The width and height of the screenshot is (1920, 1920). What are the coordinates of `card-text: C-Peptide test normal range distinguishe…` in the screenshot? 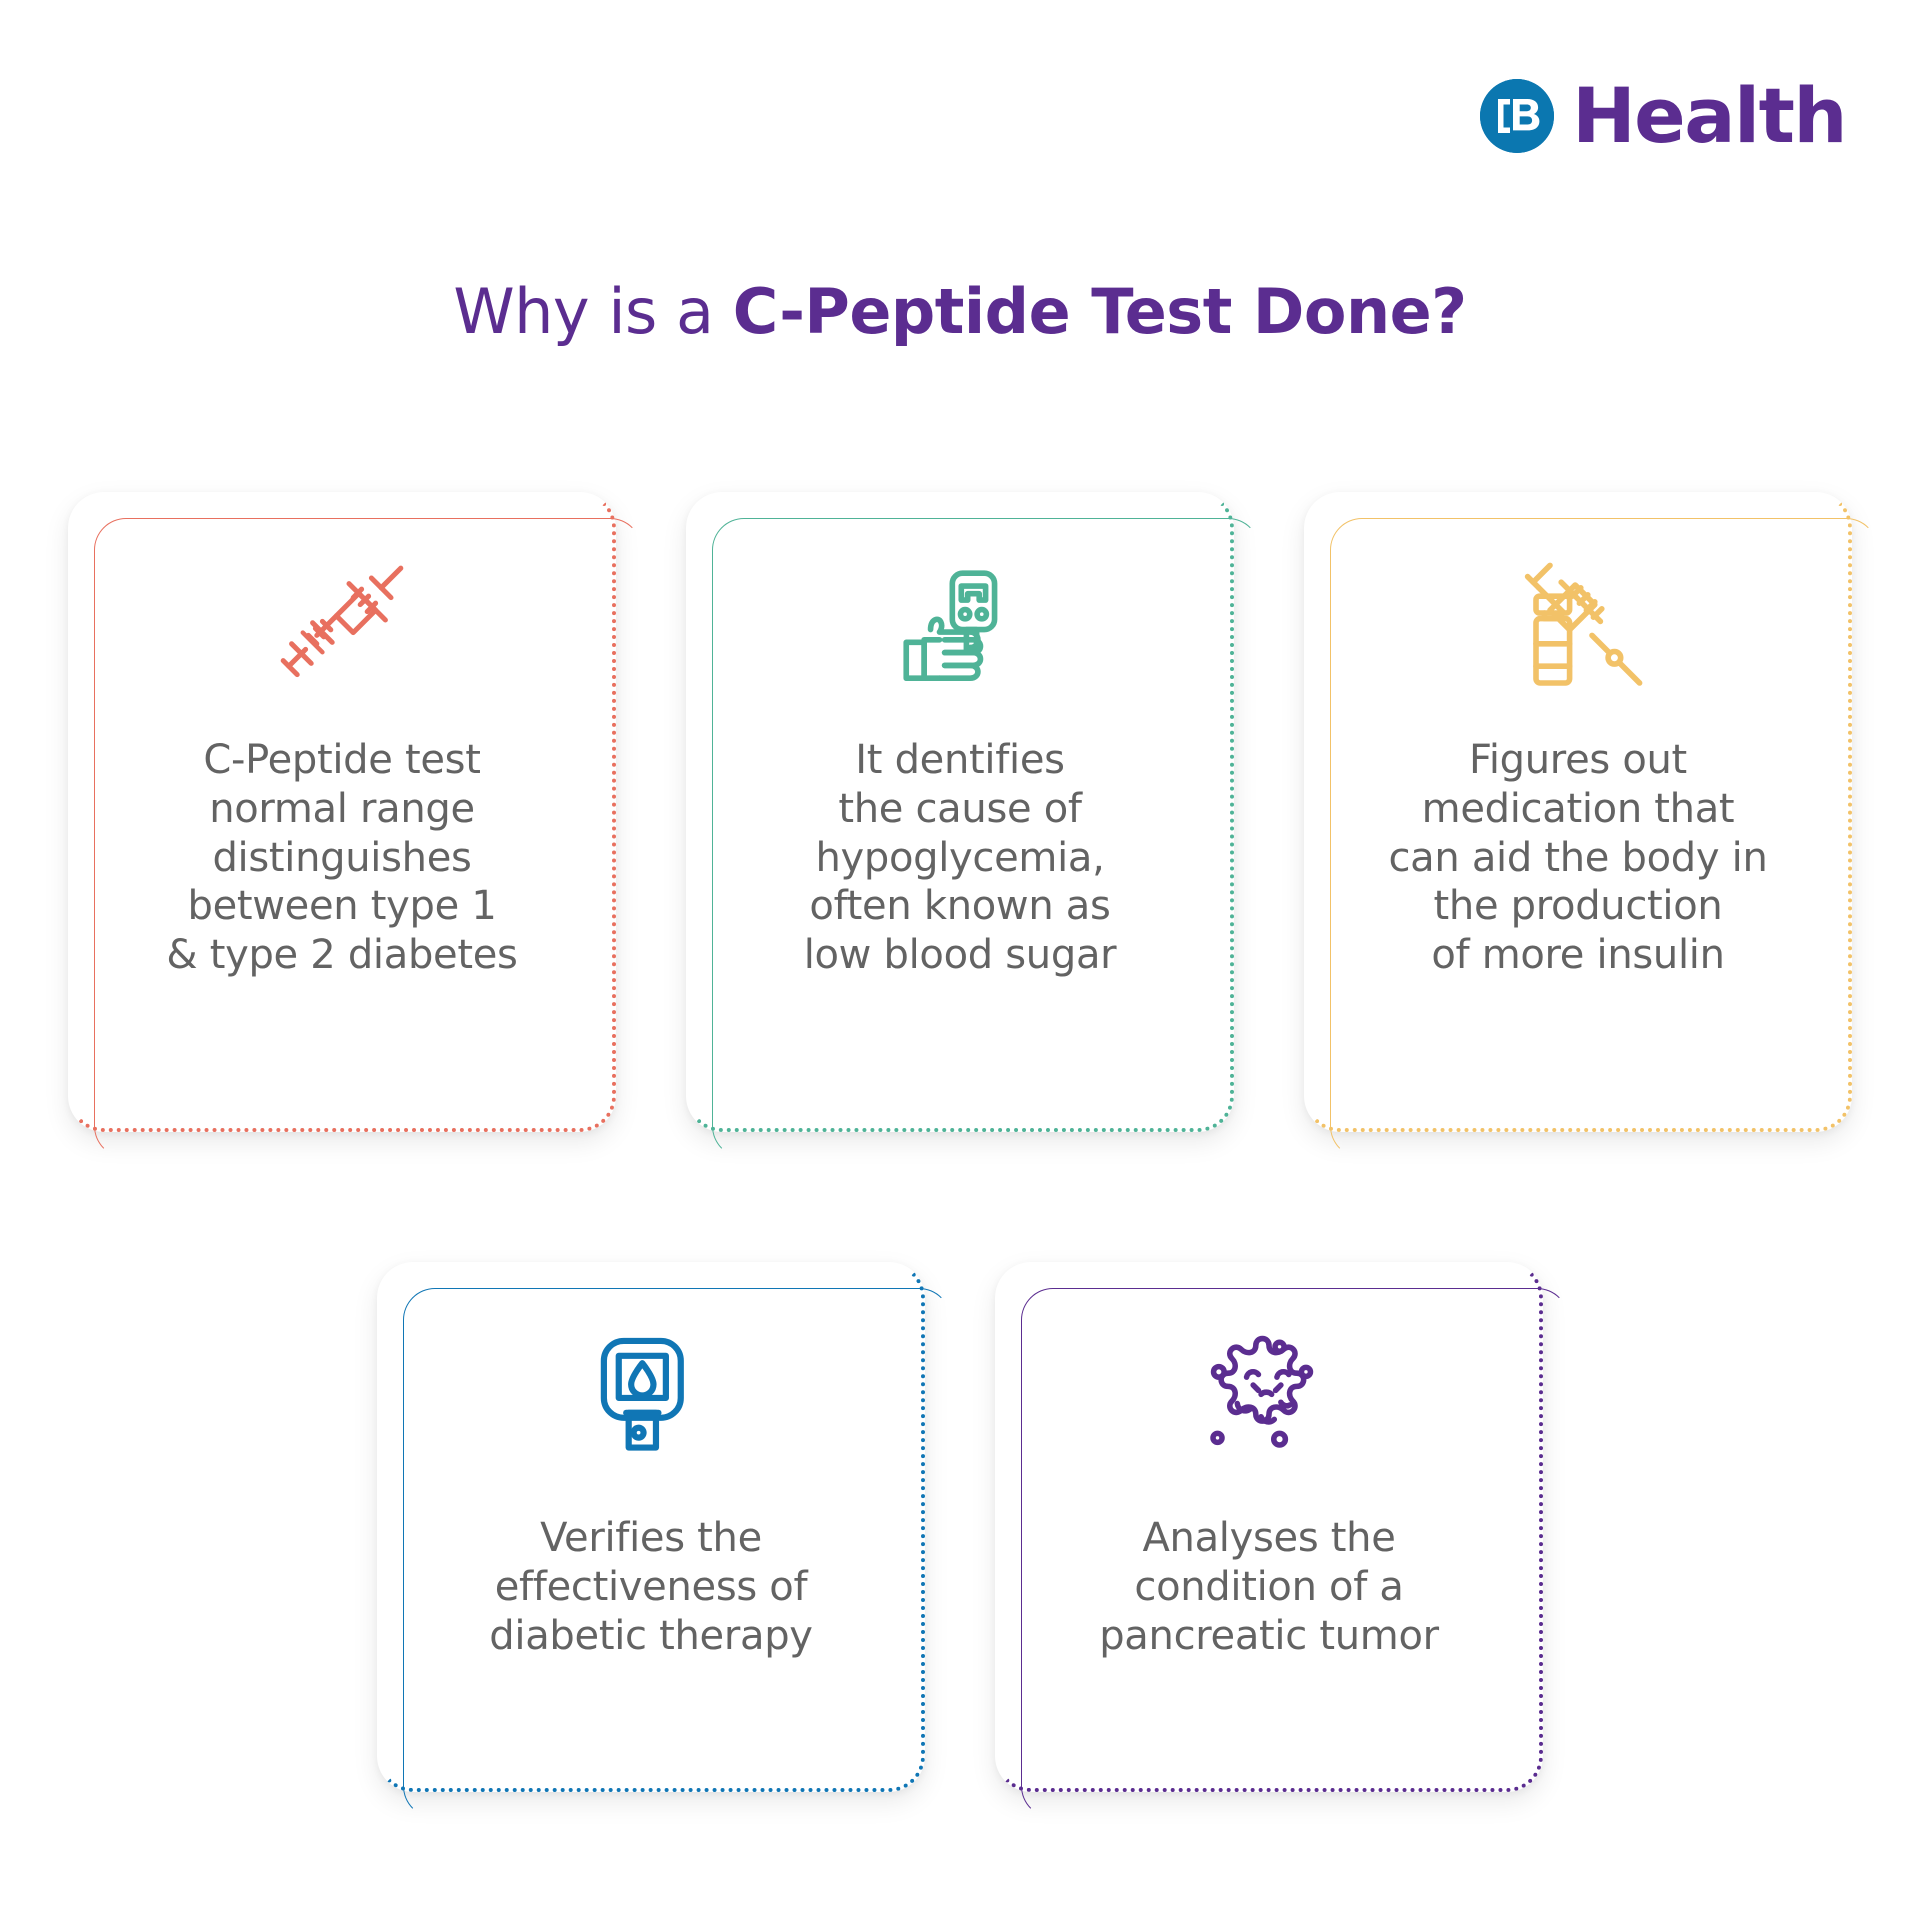 It's located at (342, 858).